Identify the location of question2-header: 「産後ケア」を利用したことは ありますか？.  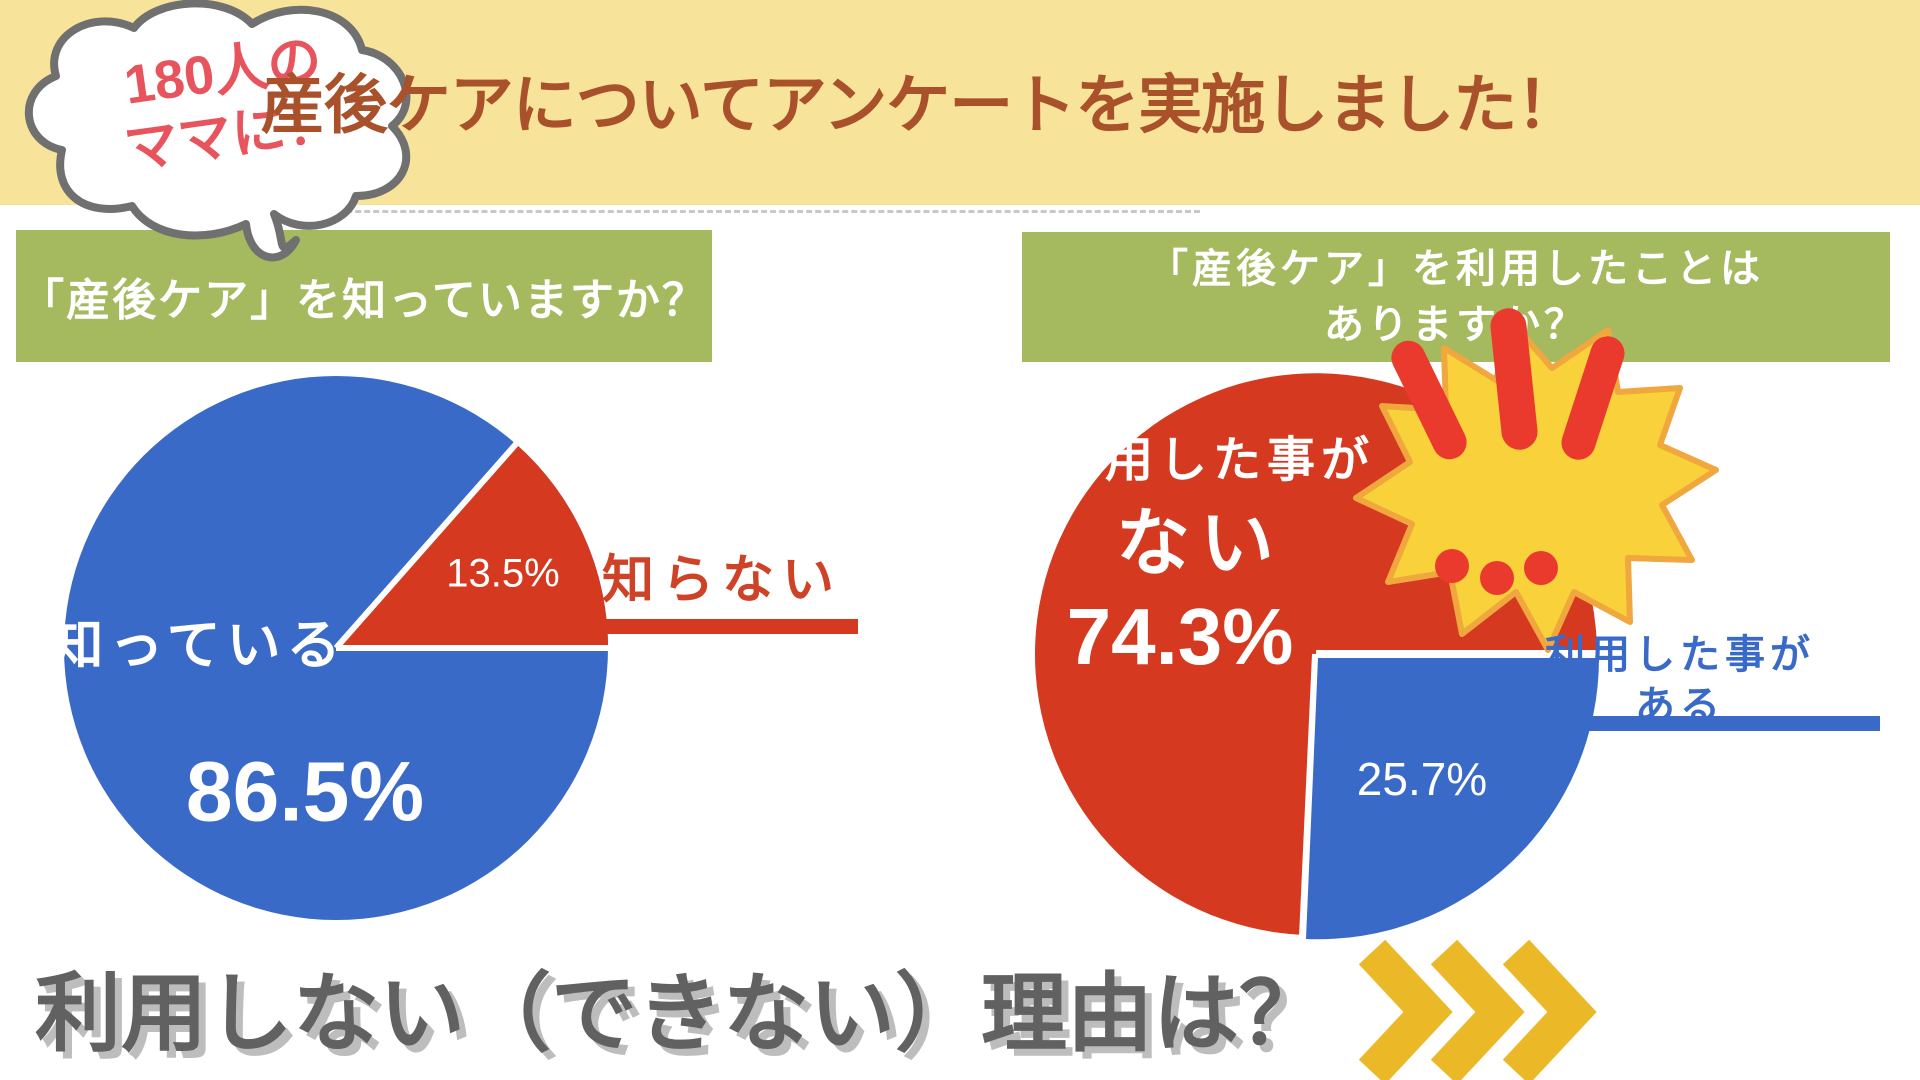
(1456, 297).